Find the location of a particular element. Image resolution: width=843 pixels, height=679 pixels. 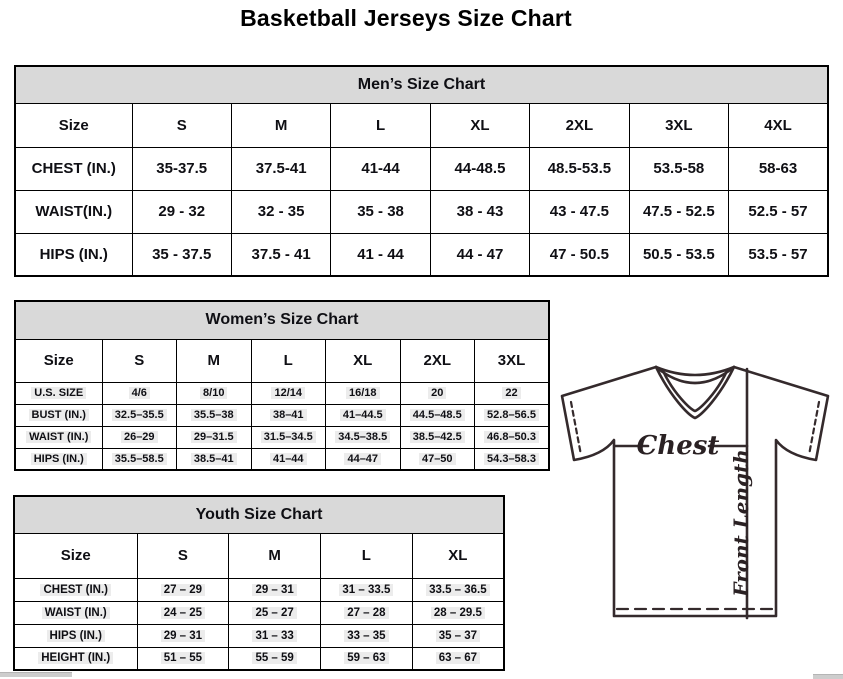

table-cell: 29 - 32 is located at coordinates (181, 211).